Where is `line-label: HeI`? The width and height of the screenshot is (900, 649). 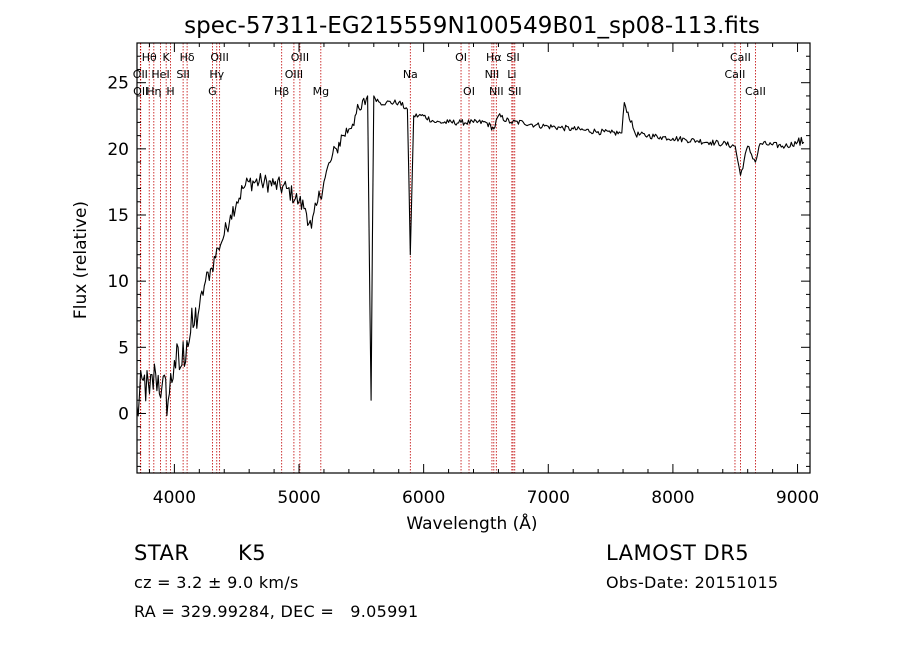
line-label: HeI is located at coordinates (160, 74).